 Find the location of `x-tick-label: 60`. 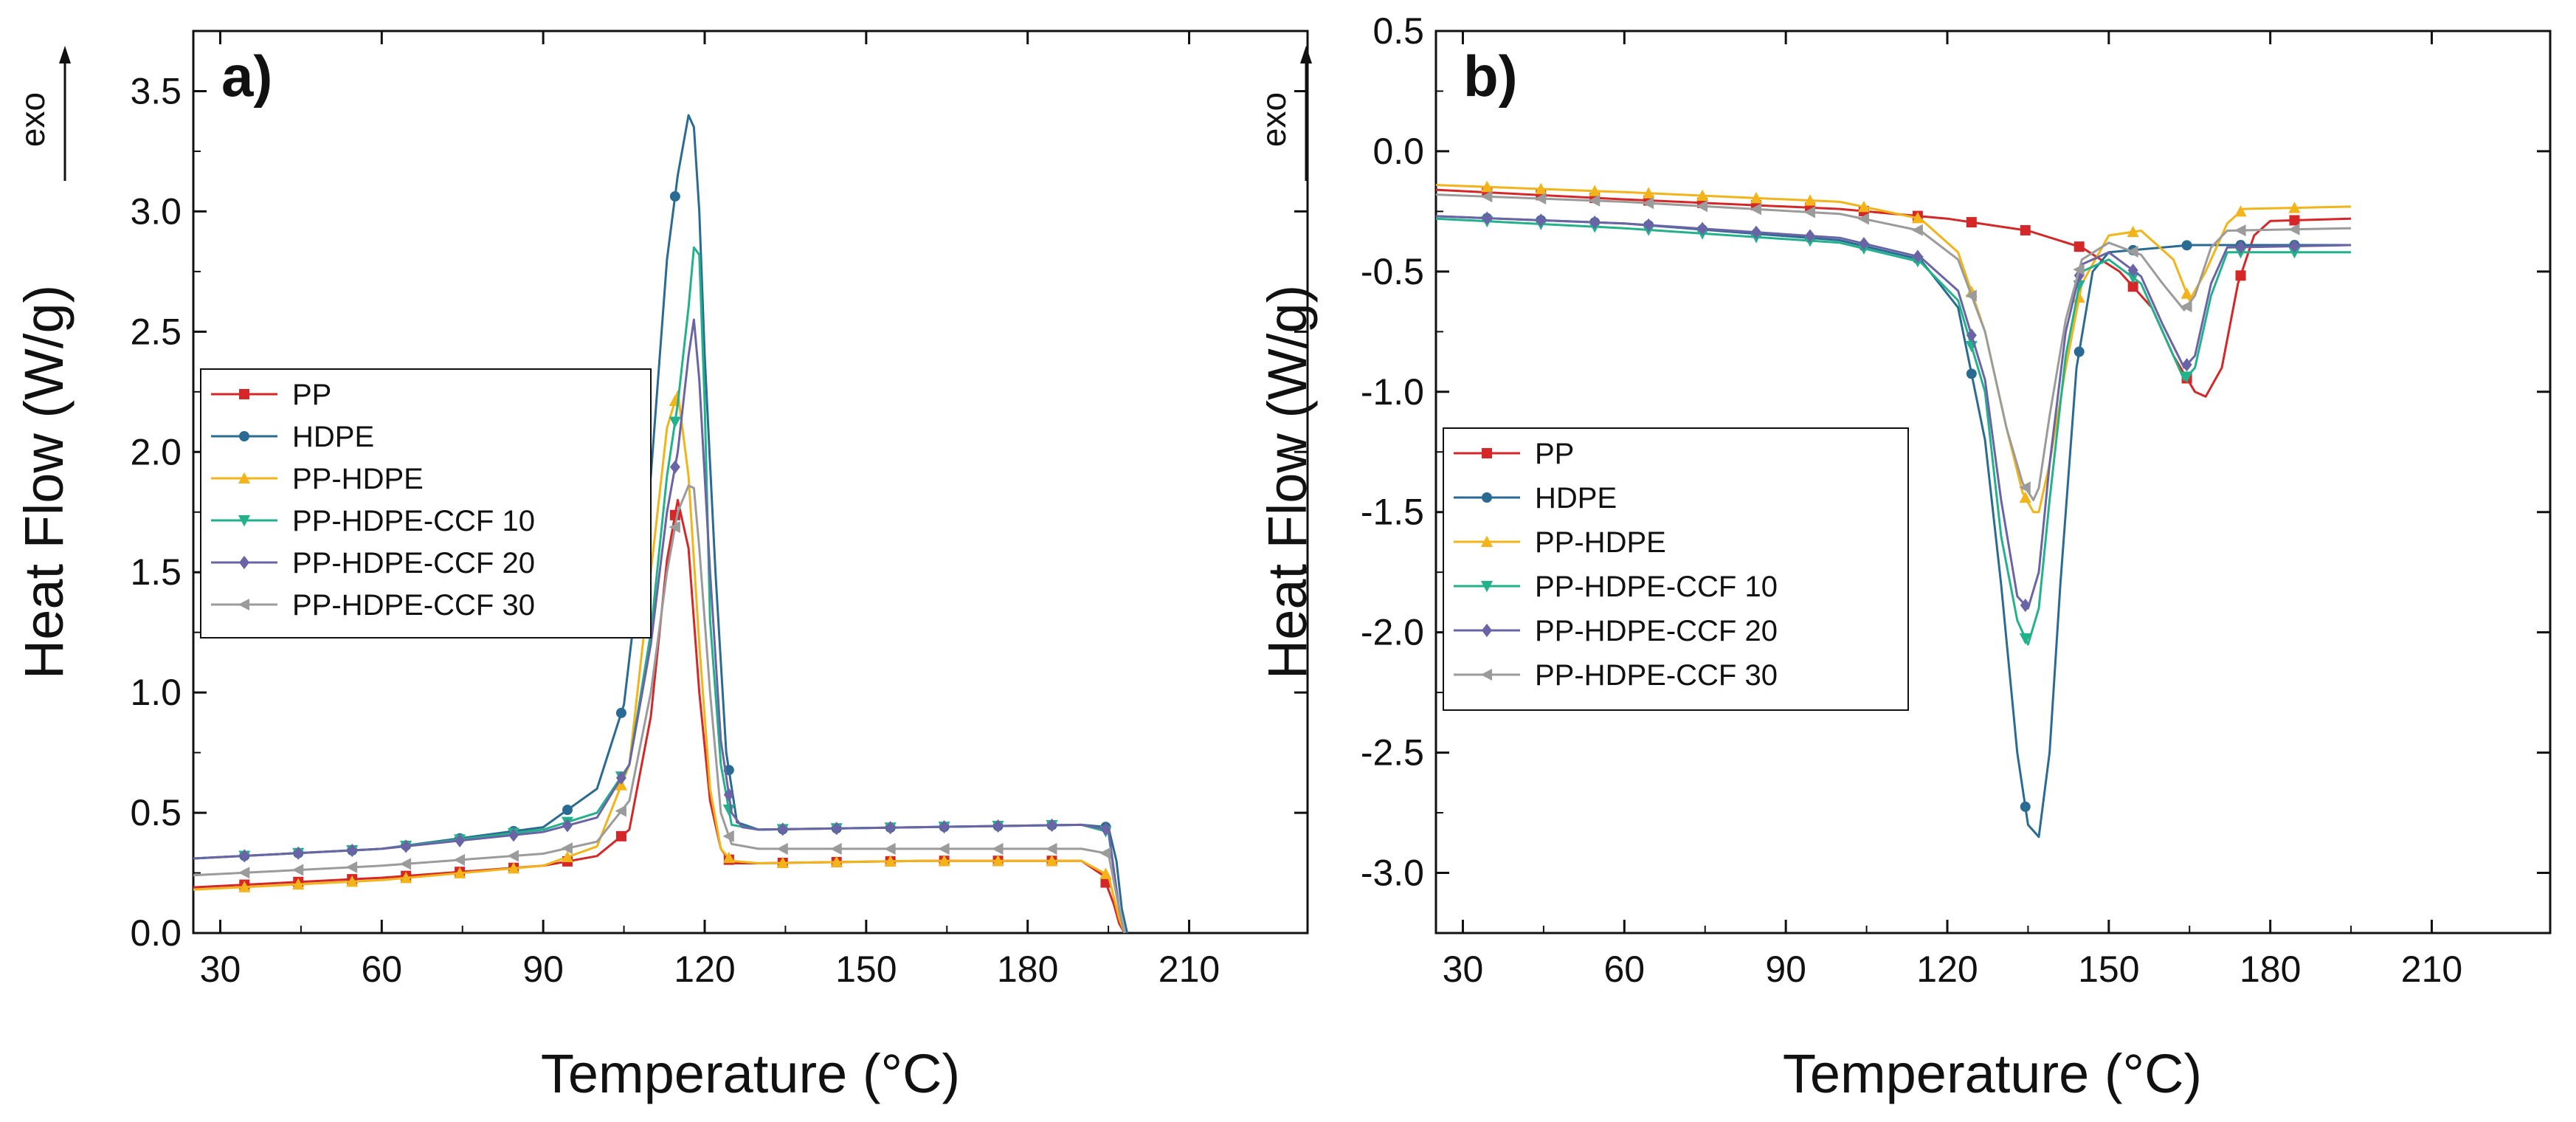

x-tick-label: 60 is located at coordinates (1625, 970).